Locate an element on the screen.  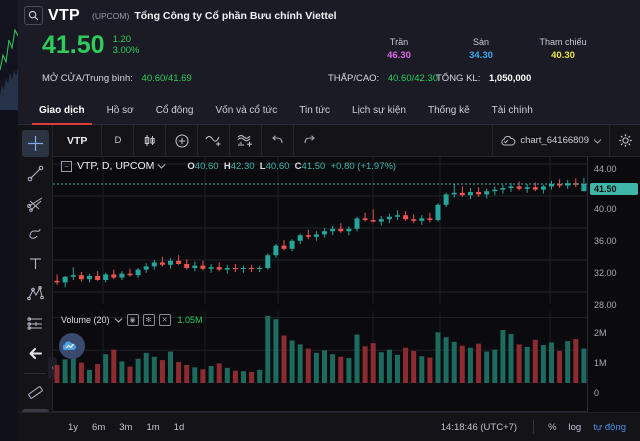
crosshair-icon is located at coordinates (35, 143).